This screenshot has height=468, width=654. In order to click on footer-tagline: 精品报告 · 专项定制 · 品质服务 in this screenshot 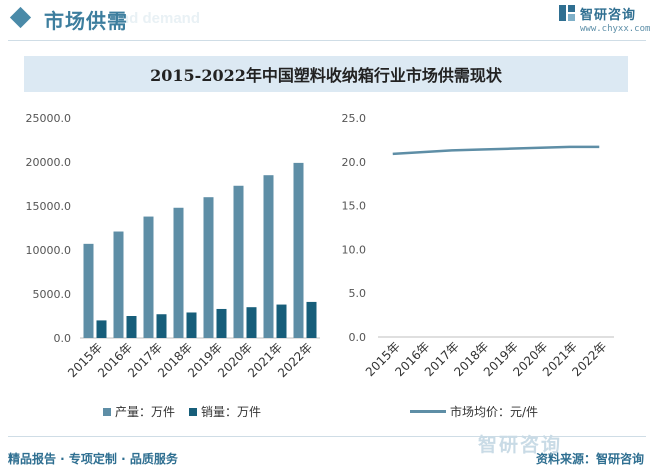, I will do `click(93, 459)`.